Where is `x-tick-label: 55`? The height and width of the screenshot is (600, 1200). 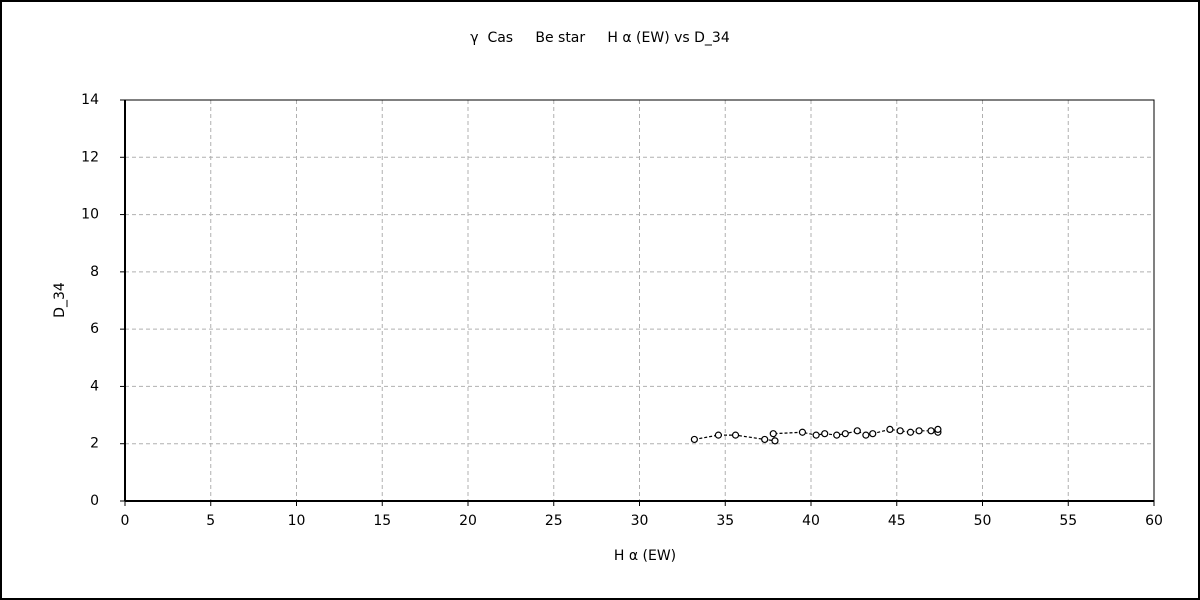
x-tick-label: 55 is located at coordinates (1068, 521).